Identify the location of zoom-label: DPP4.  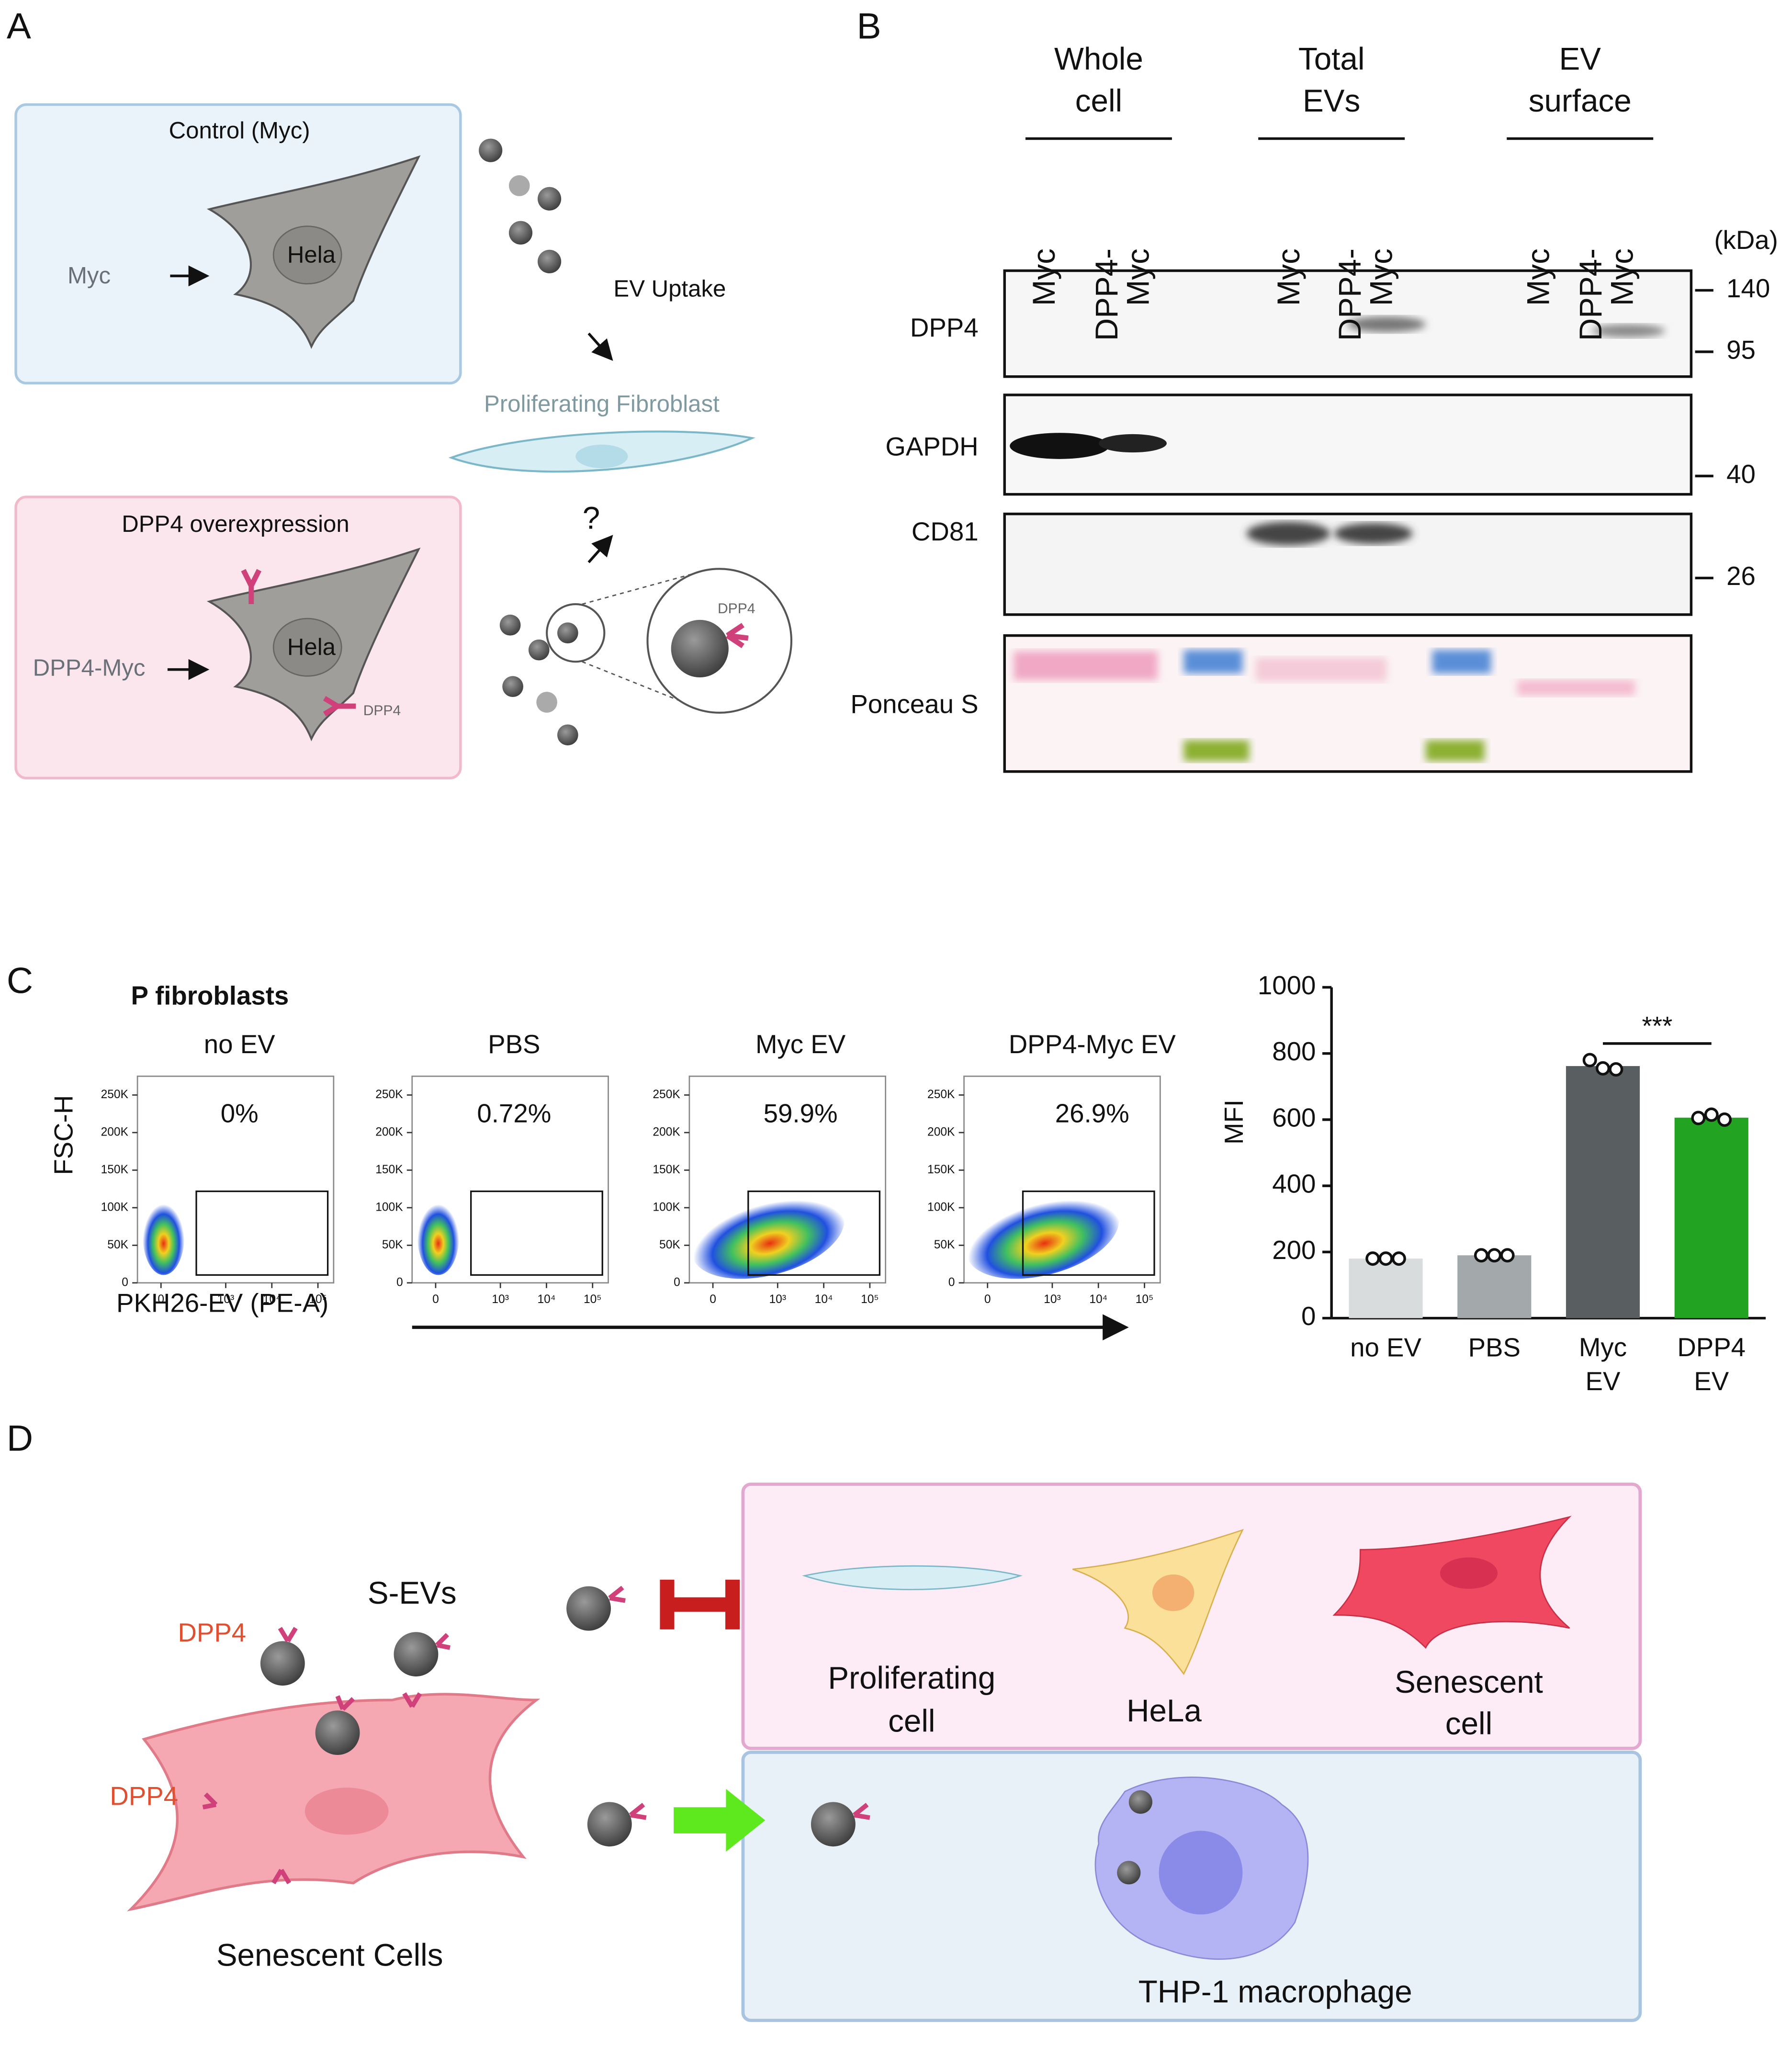
(736, 609).